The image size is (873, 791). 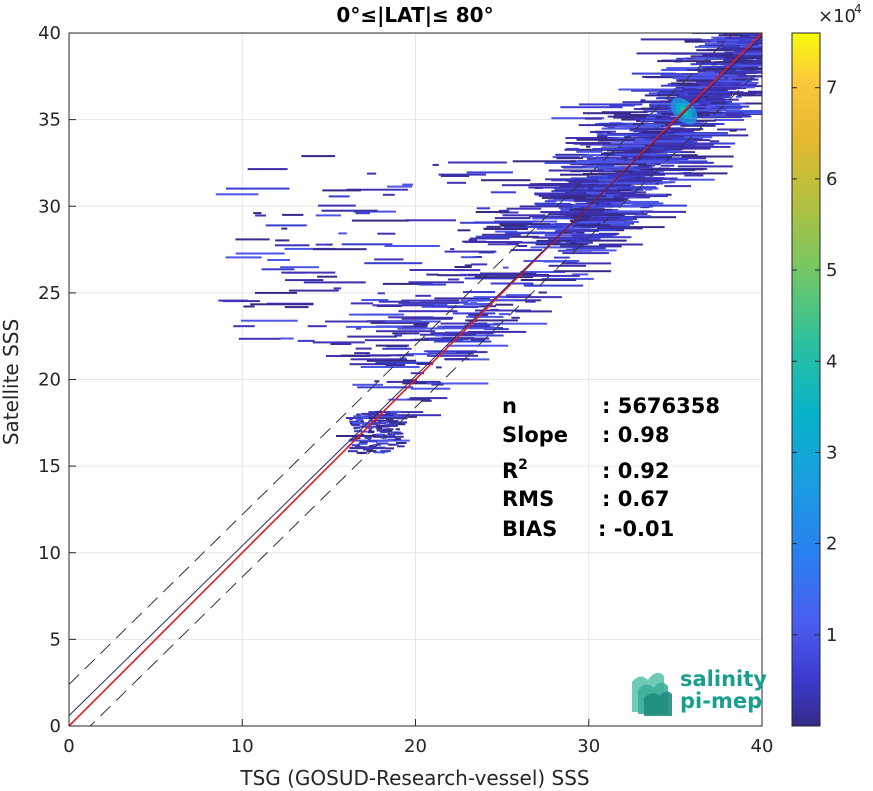 I want to click on y-tick-label: 30, so click(x=49, y=206).